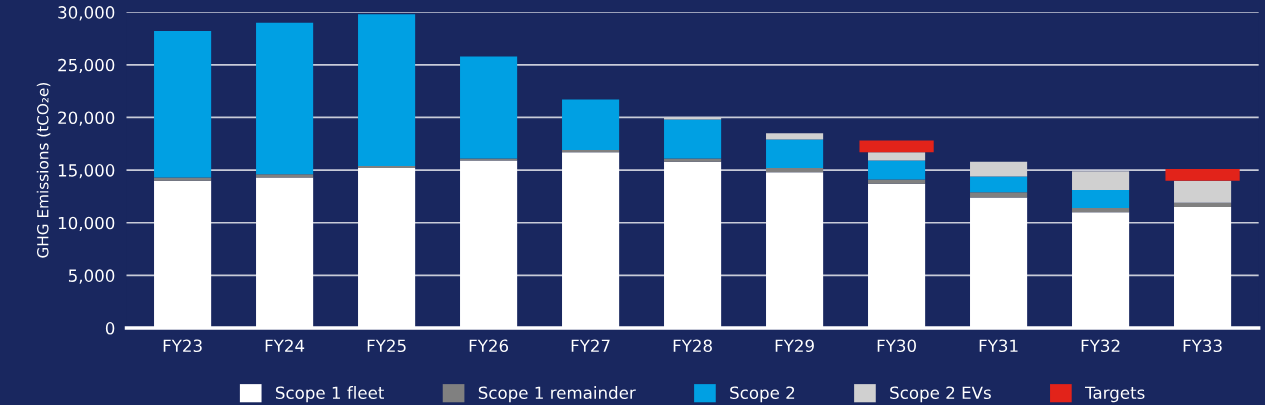 The image size is (1265, 405). Describe the element at coordinates (590, 345) in the screenshot. I see `x-tick-label: FY27` at that location.